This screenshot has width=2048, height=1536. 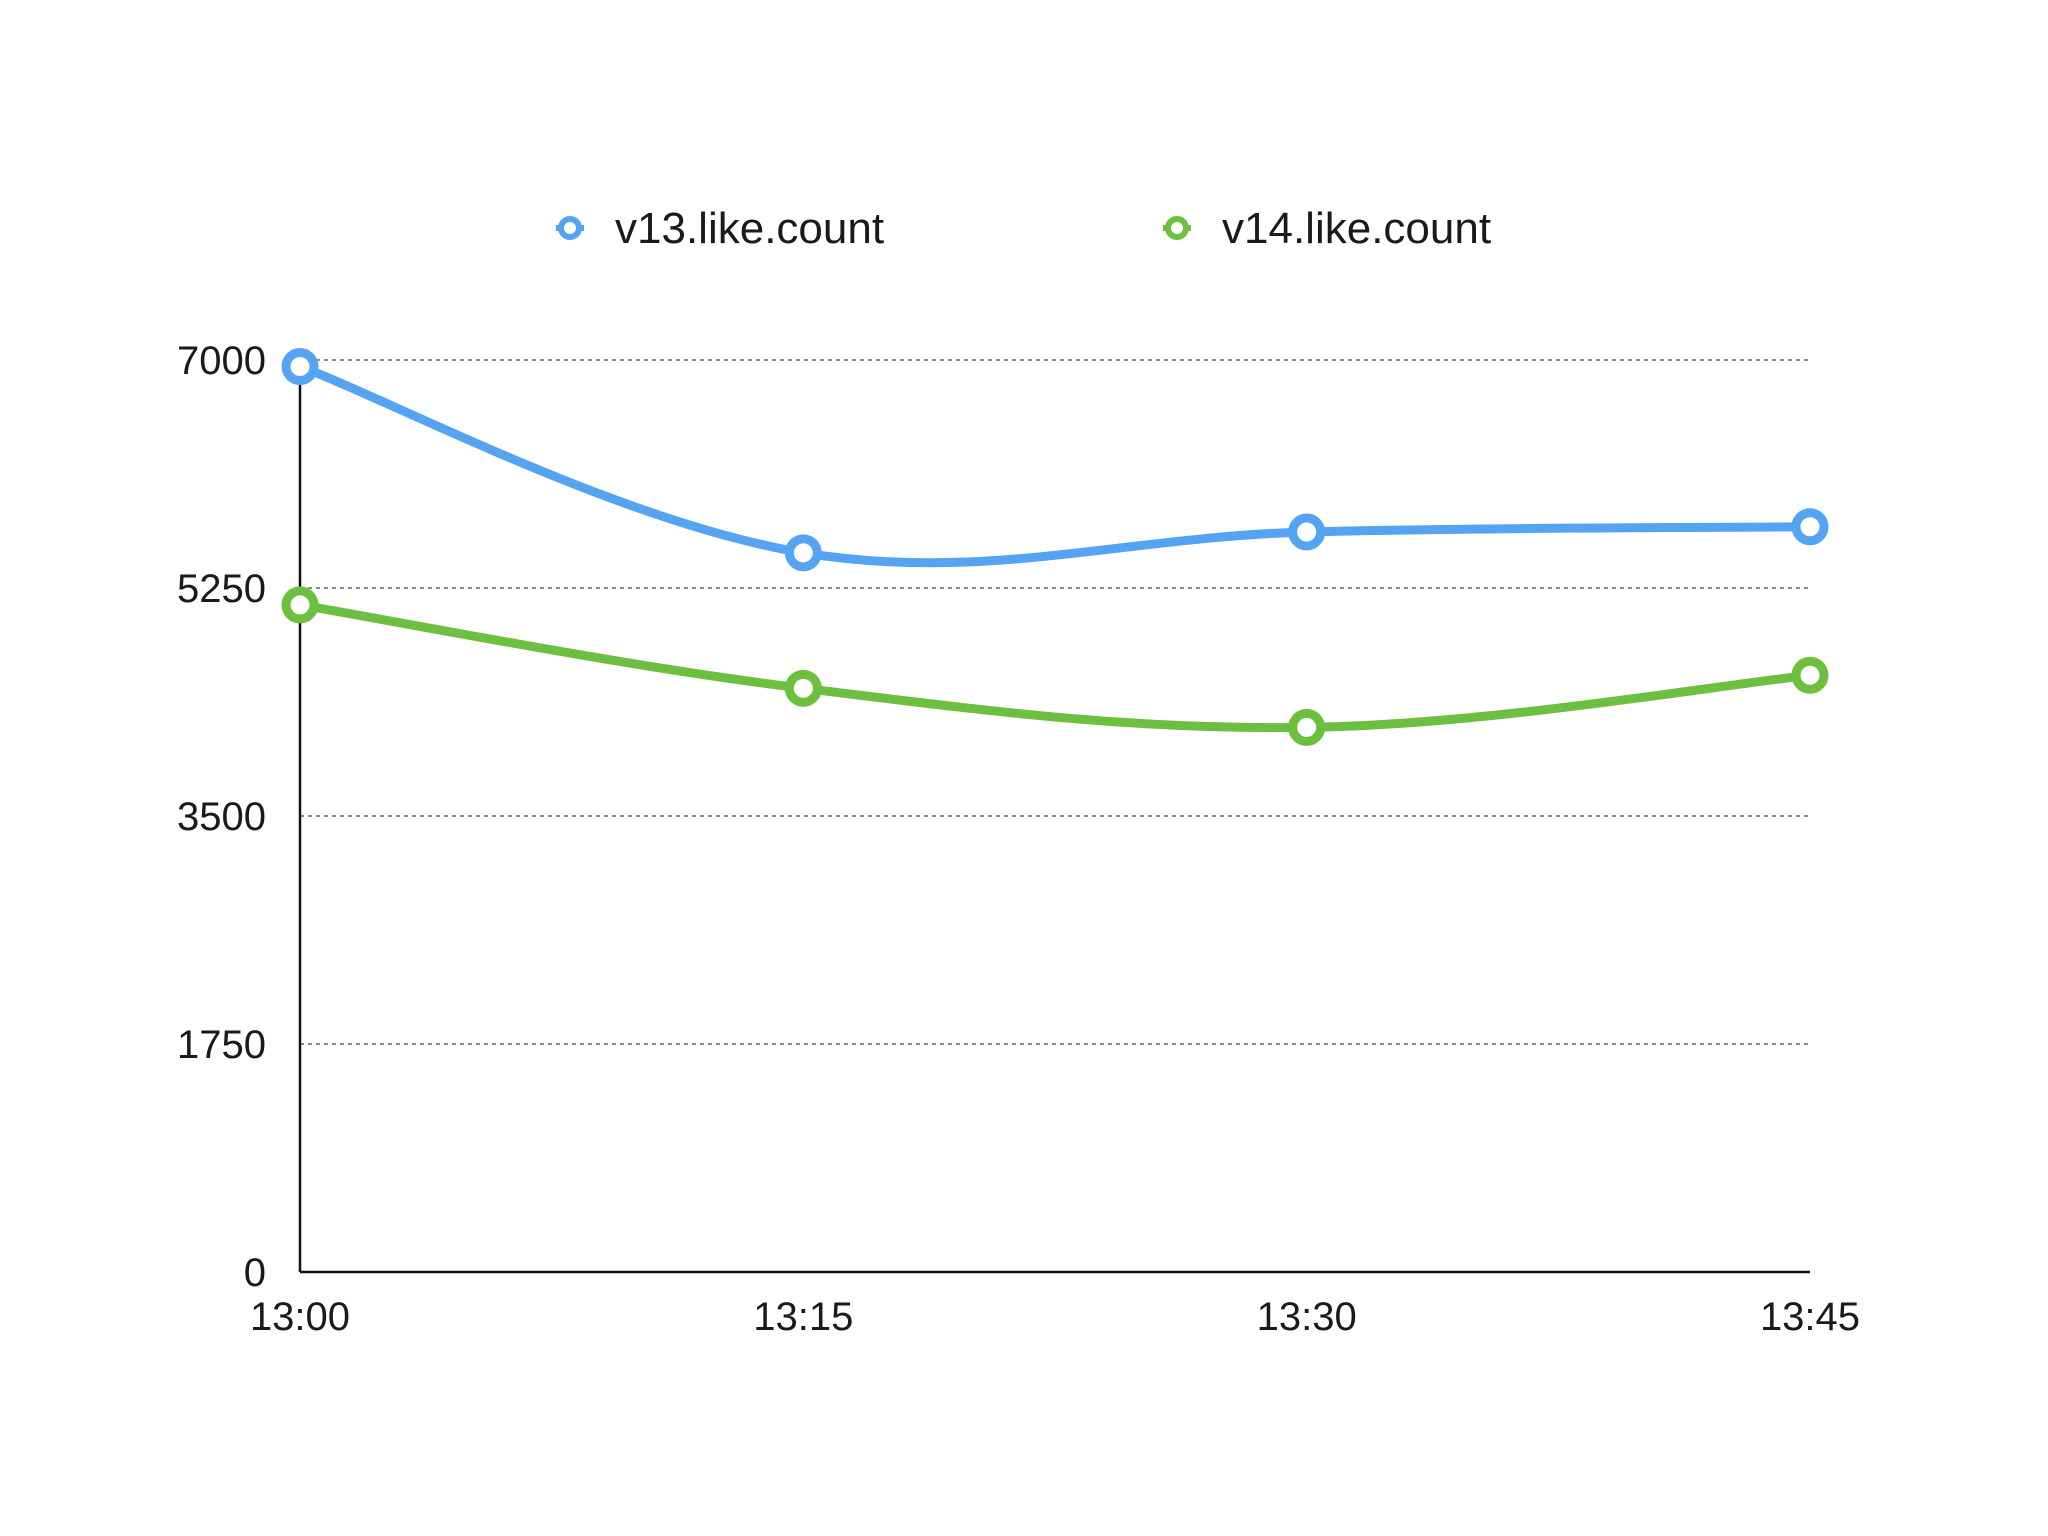 I want to click on y-tick-label: 1750, so click(x=221, y=1045).